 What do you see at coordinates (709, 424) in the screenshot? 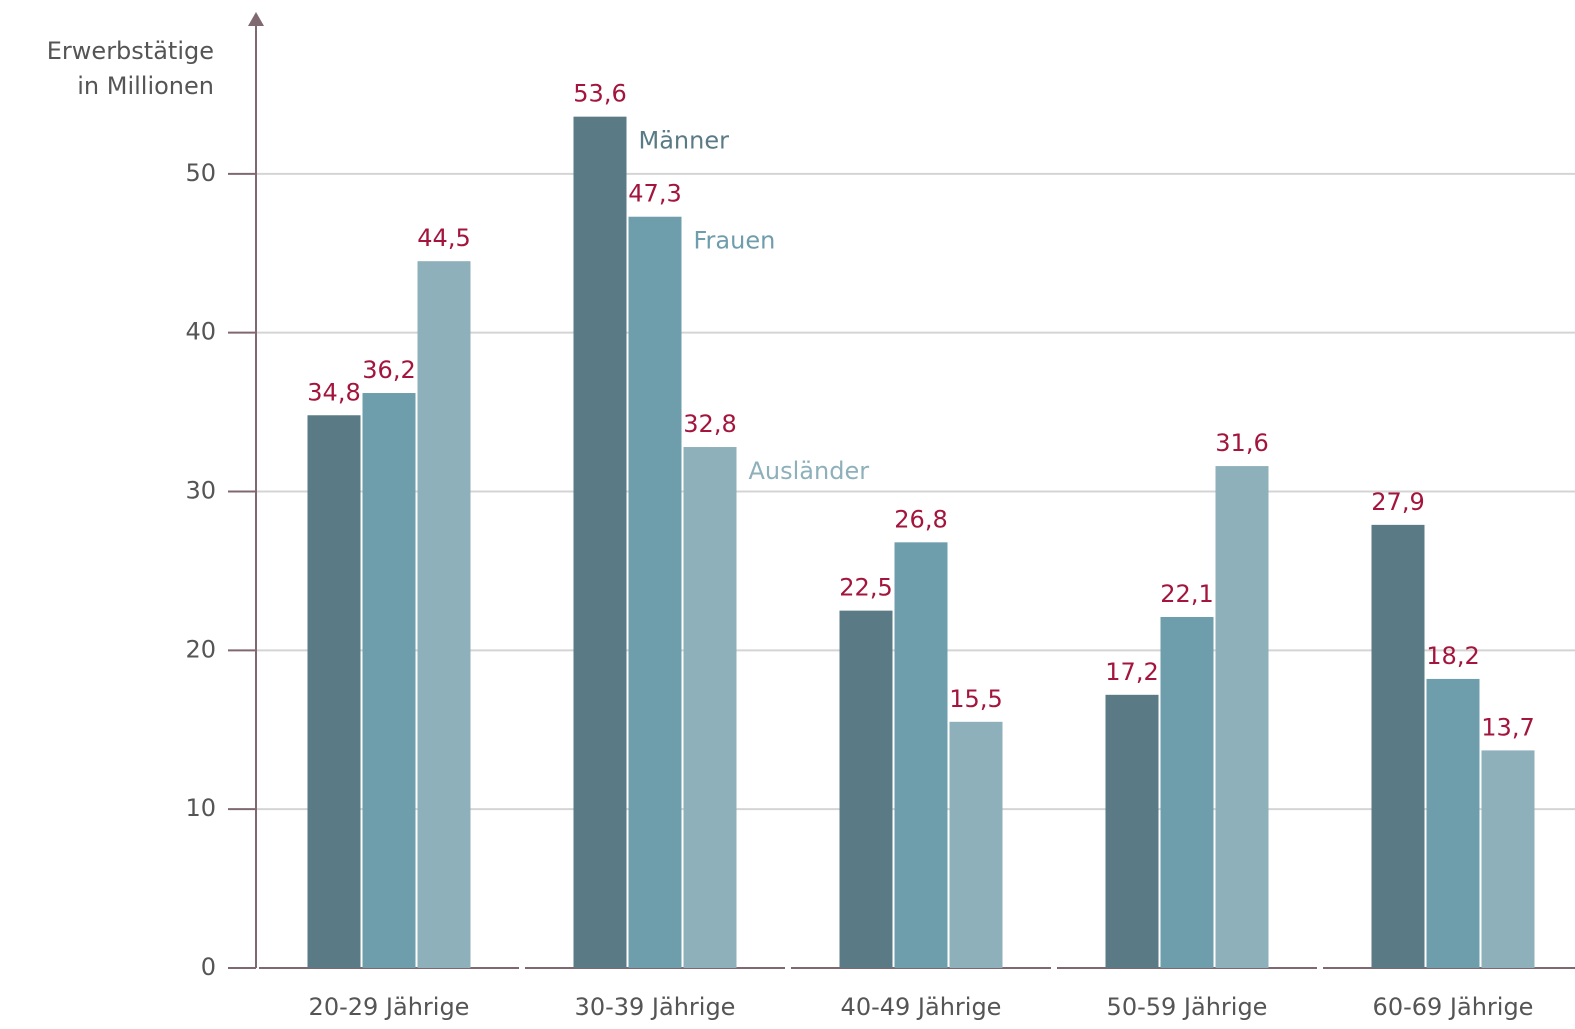
I see `value-label: 32,8` at bounding box center [709, 424].